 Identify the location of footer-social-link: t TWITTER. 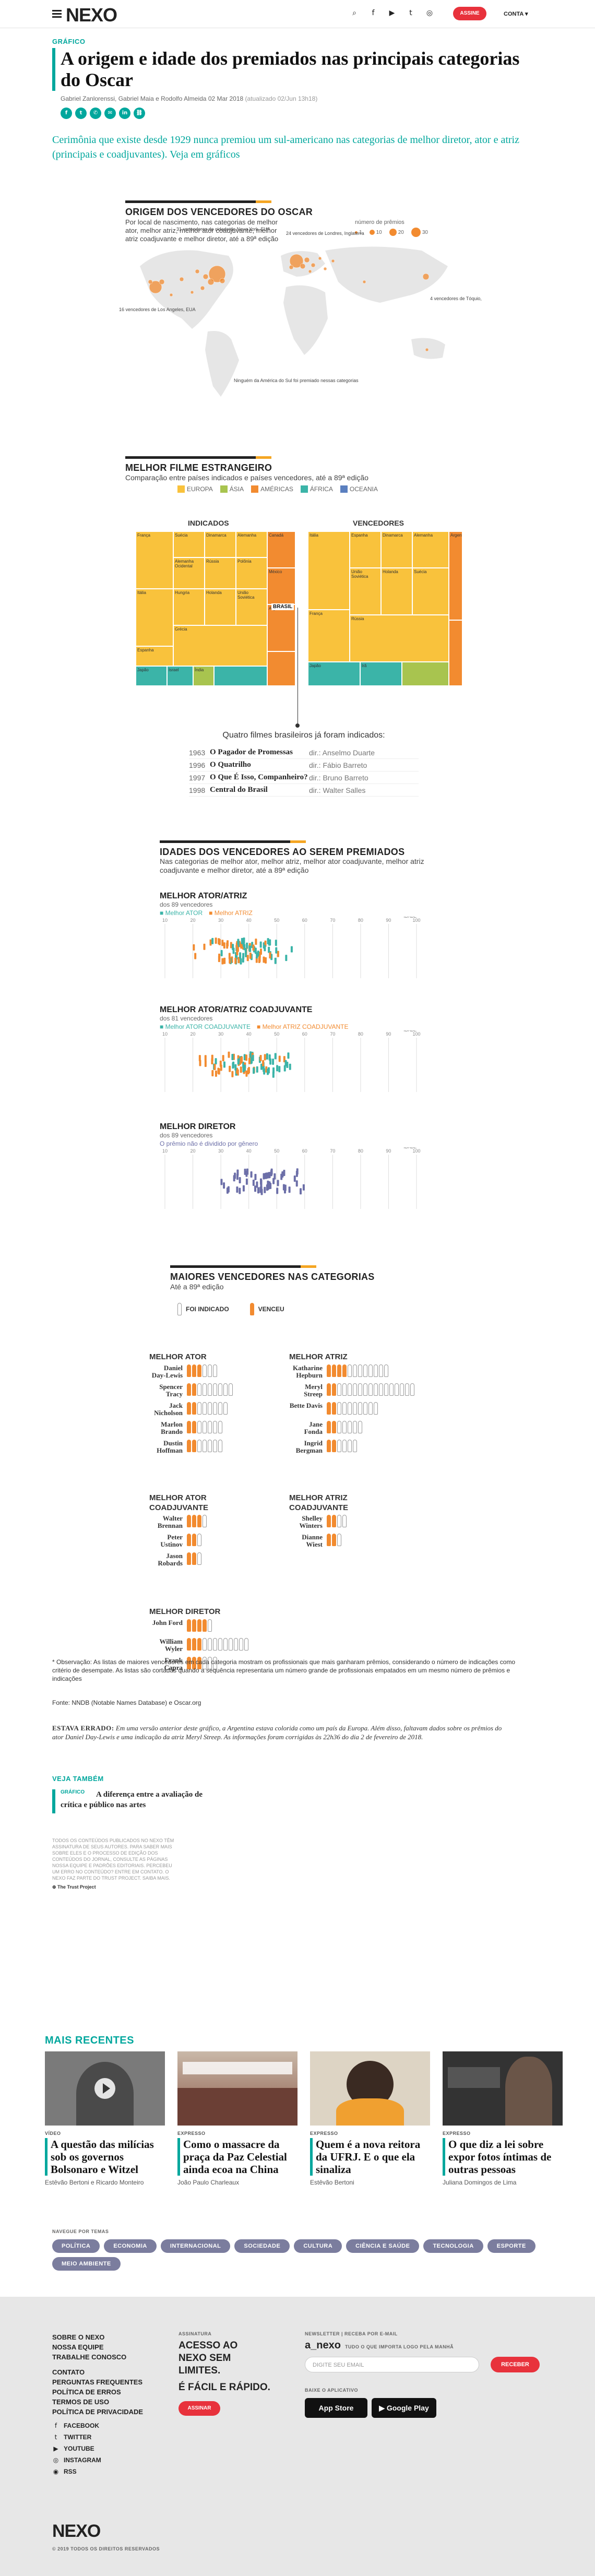
(72, 2437).